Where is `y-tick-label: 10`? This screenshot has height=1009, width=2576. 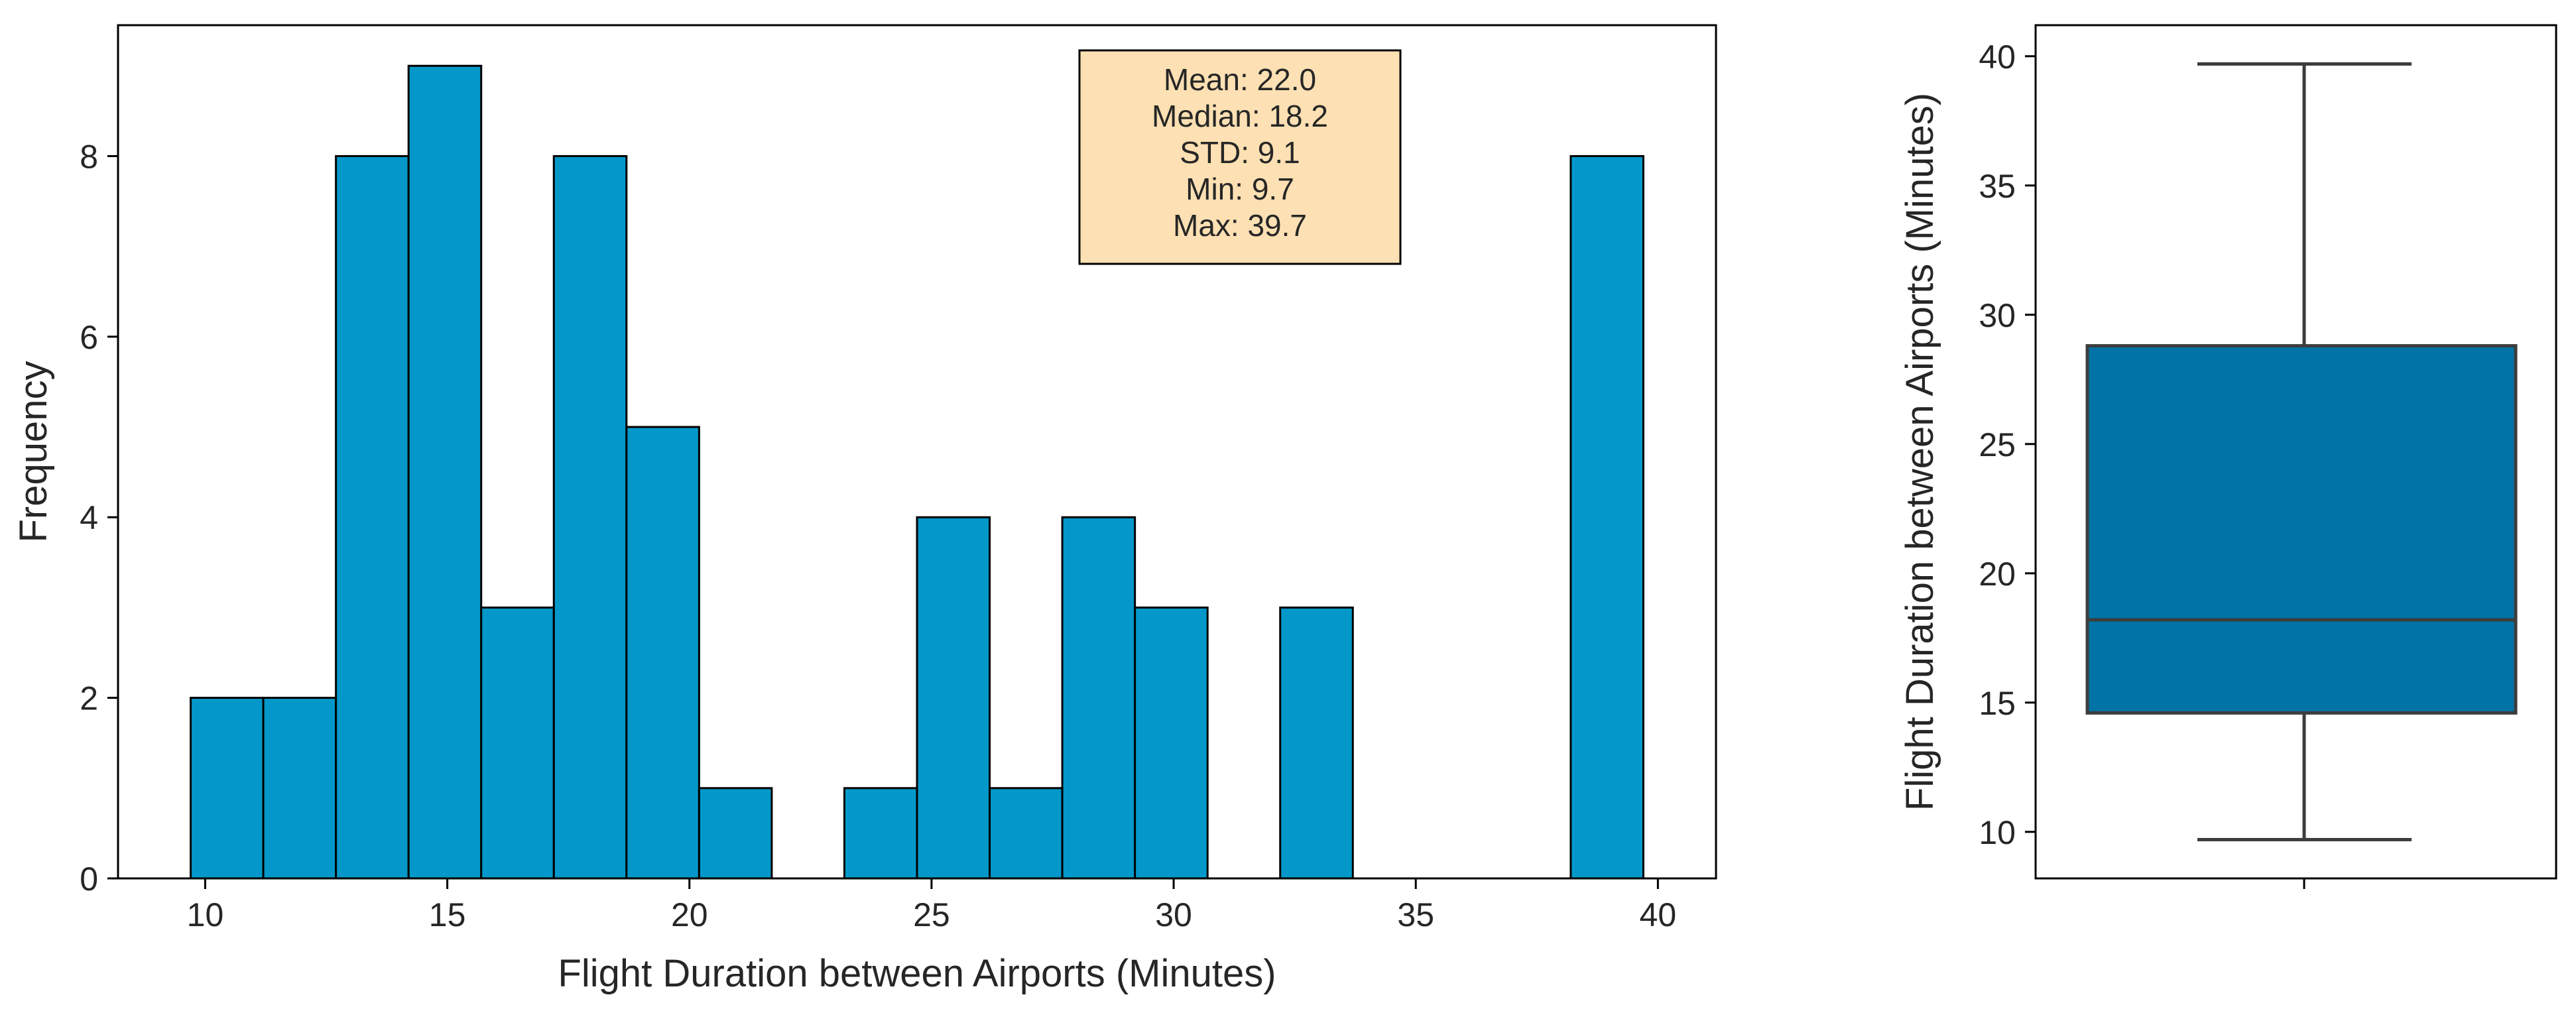
y-tick-label: 10 is located at coordinates (1997, 832).